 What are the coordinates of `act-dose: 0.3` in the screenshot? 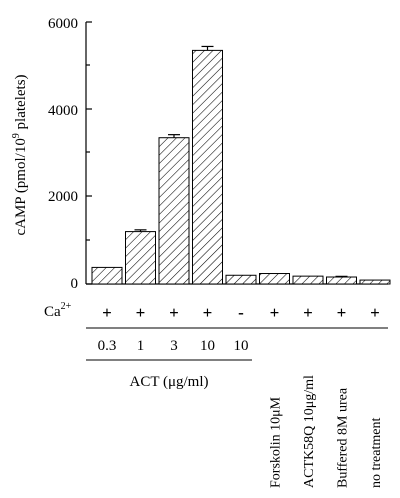 It's located at (107, 346).